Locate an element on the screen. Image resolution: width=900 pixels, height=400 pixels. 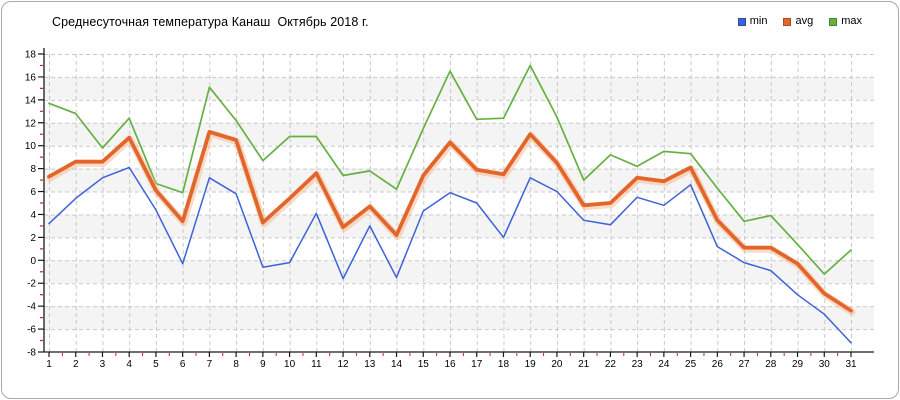
x-axis-label: 1 is located at coordinates (49, 364).